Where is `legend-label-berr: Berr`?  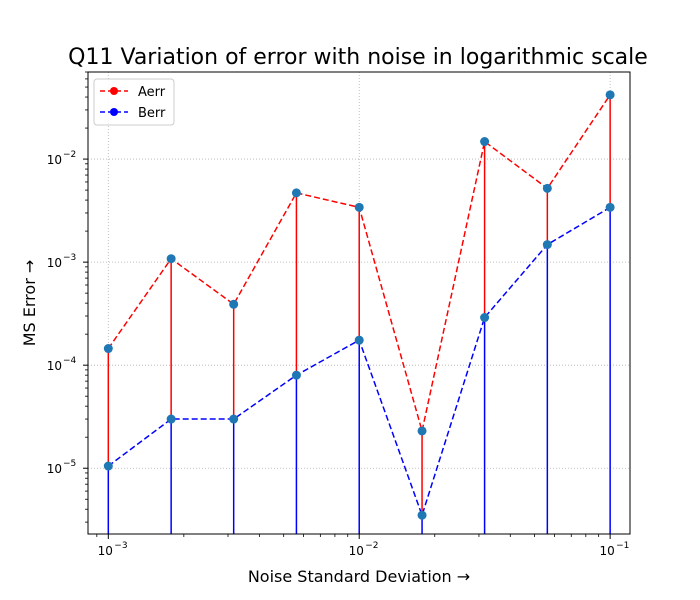
legend-label-berr: Berr is located at coordinates (152, 113).